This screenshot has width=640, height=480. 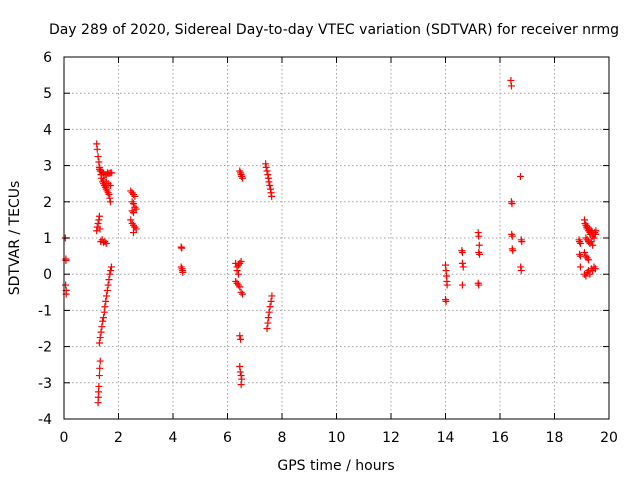 What do you see at coordinates (391, 438) in the screenshot?
I see `x-tick-label: 12` at bounding box center [391, 438].